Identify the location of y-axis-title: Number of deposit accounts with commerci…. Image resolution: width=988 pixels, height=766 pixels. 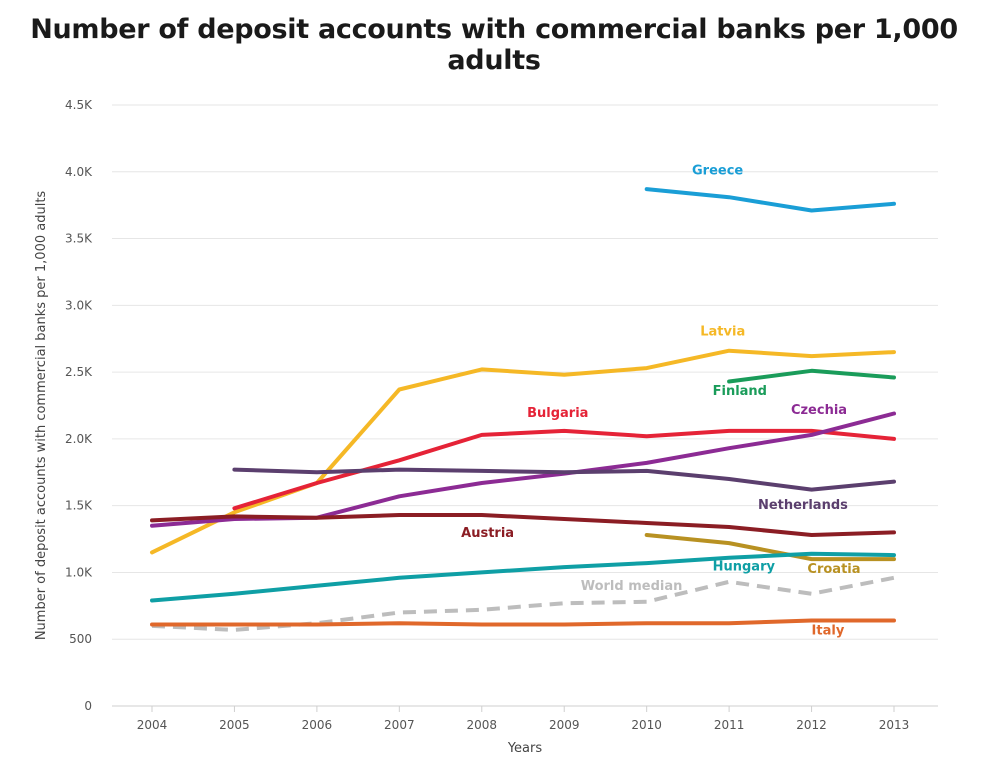
(41, 416).